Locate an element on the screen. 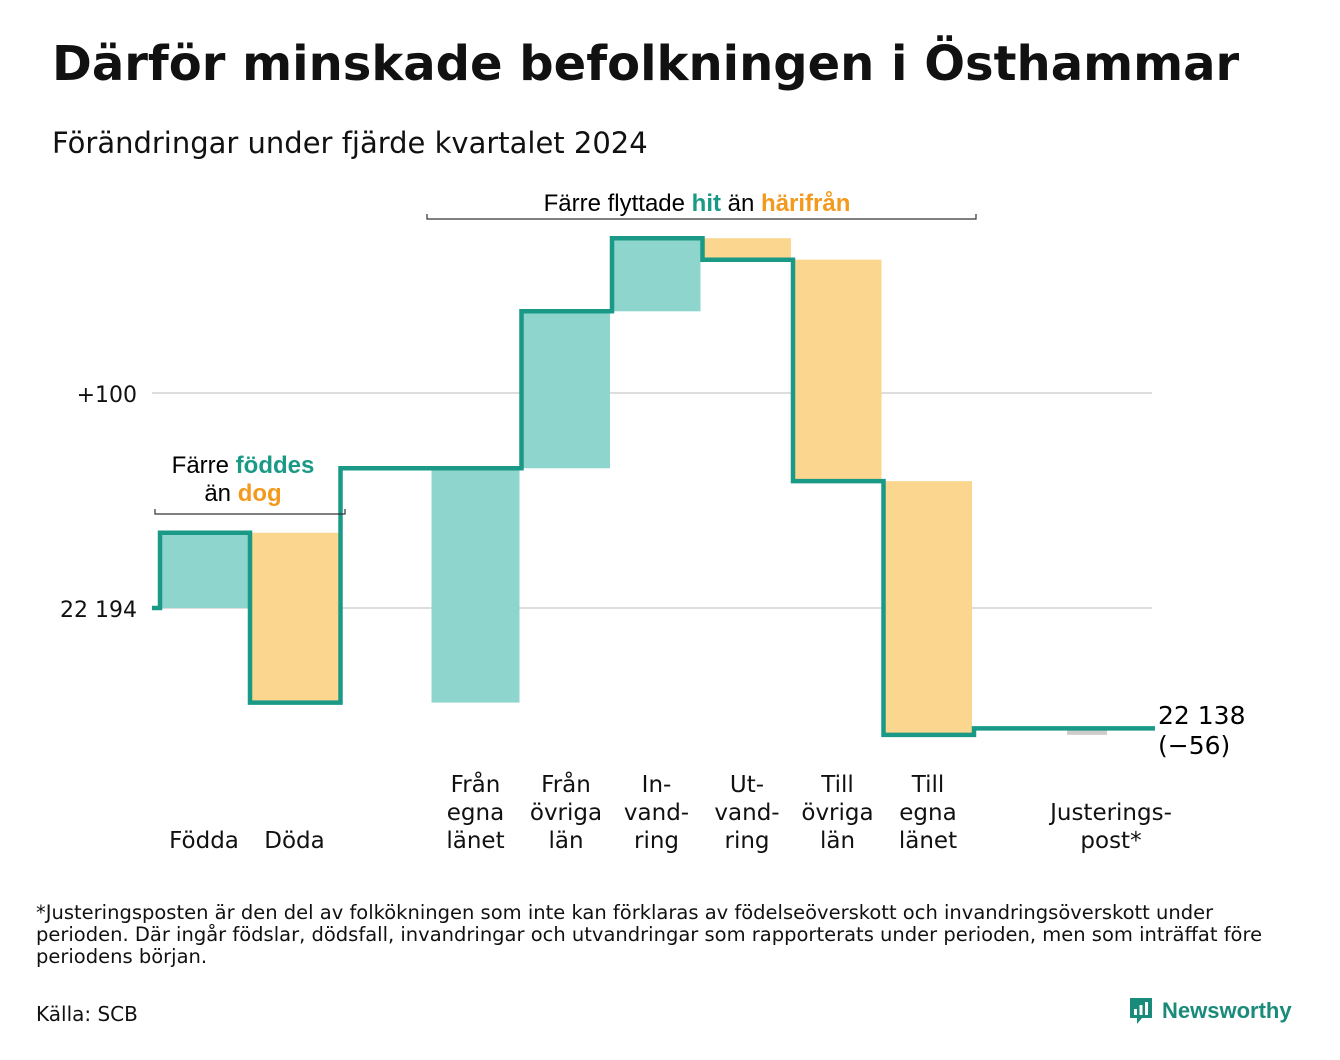 Image resolution: width=1340 pixels, height=1060 pixels. chart-title: Därför minskade befolkningen i Östhammar is located at coordinates (646, 64).